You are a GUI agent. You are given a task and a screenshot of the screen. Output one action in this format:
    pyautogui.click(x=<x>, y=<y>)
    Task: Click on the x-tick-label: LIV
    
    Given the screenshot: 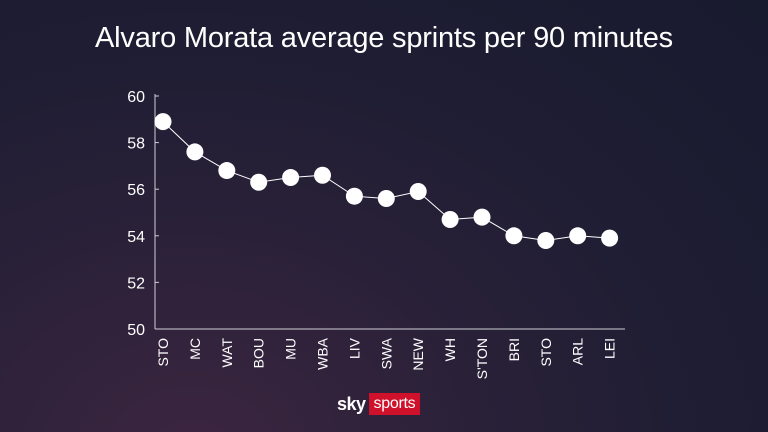 What is the action you would take?
    pyautogui.click(x=354, y=348)
    